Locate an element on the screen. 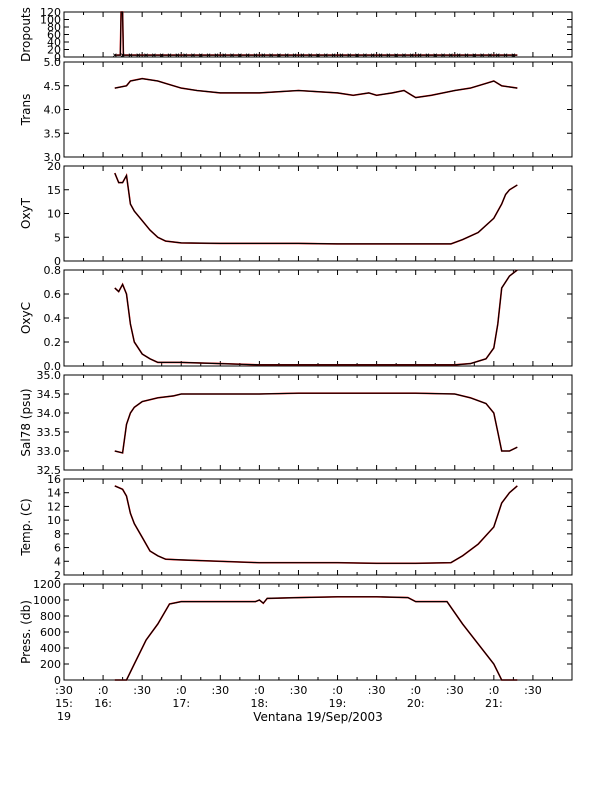 The image size is (612, 785). y-axis-title: Dropouts is located at coordinates (26, 34).